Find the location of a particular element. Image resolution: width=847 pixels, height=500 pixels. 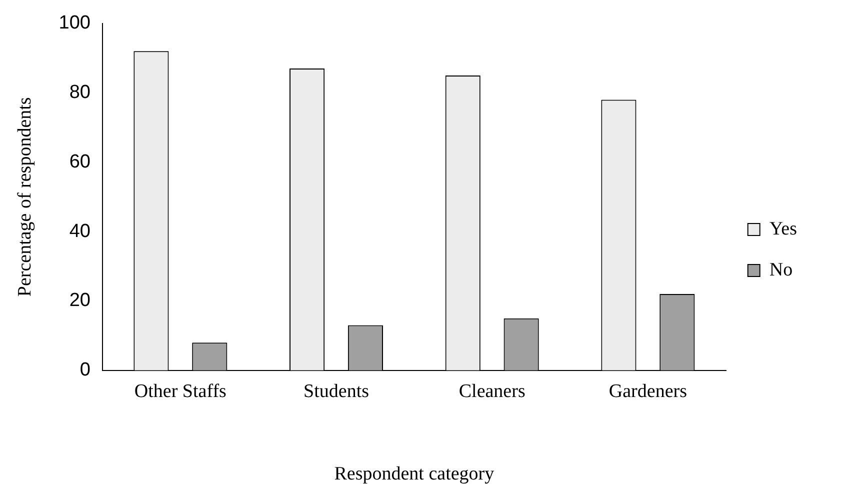

x-tick-label: Students is located at coordinates (336, 391).